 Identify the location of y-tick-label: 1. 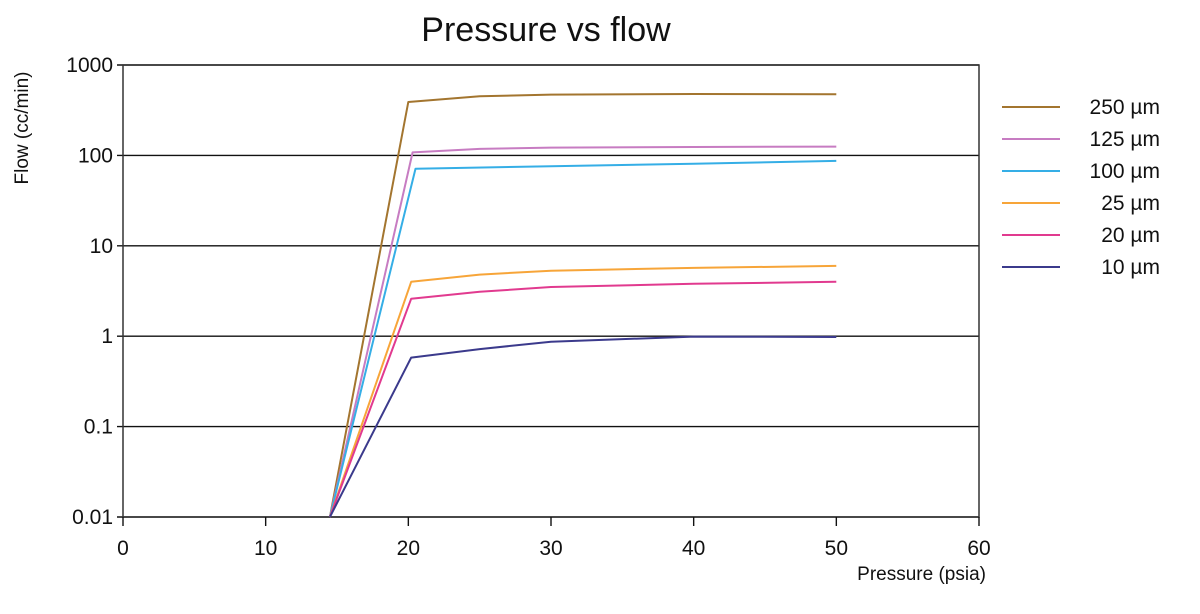
(107, 336).